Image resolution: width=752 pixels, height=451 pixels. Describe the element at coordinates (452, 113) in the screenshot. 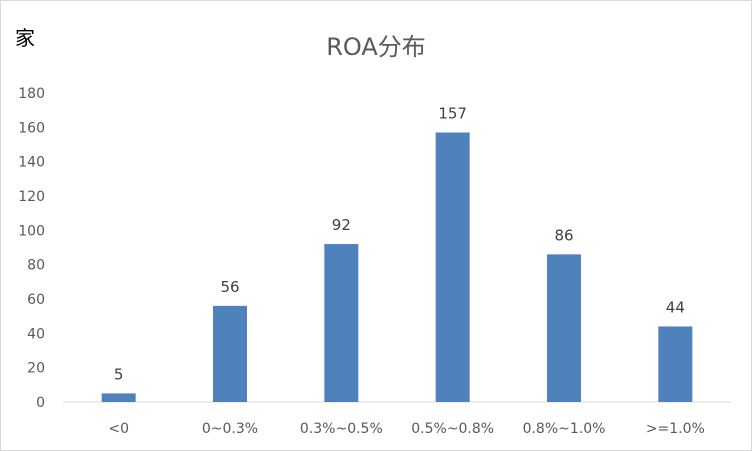

I see `data-label: 157` at that location.